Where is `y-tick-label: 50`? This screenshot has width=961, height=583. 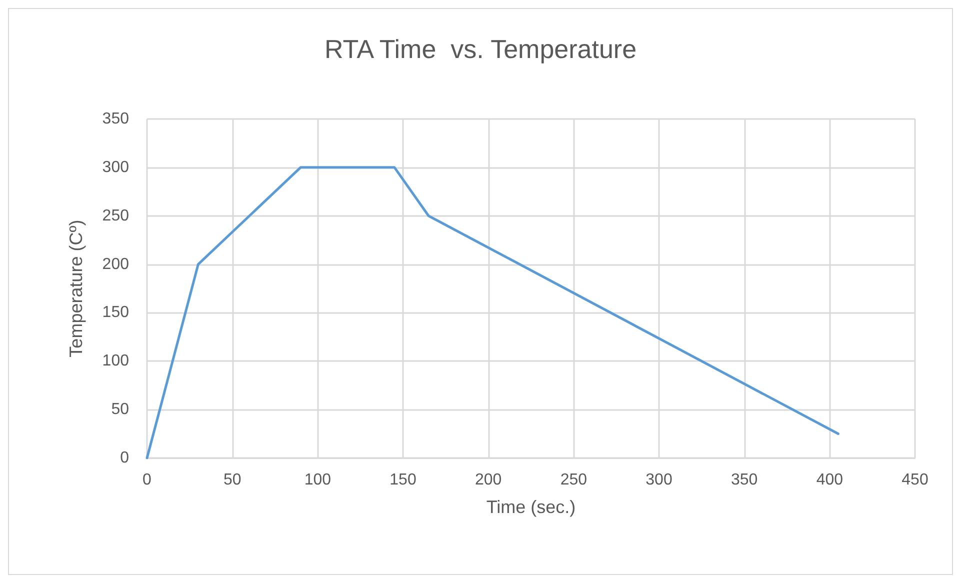
y-tick-label: 50 is located at coordinates (120, 409).